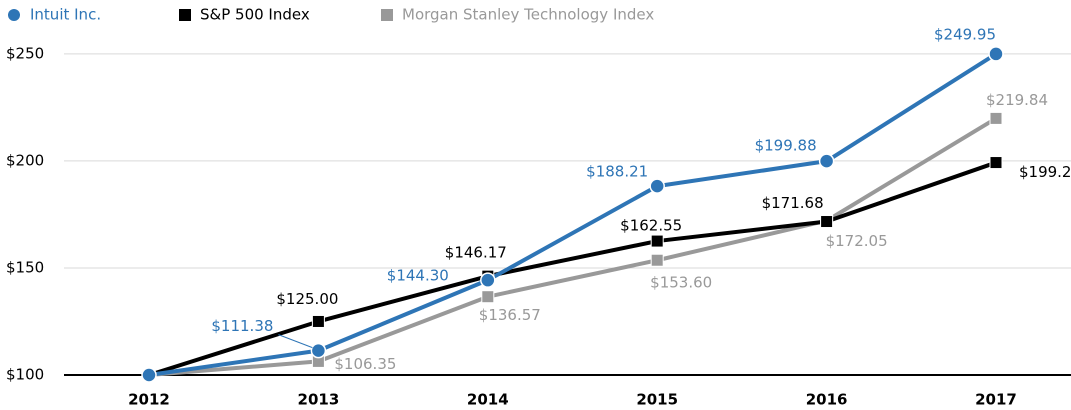 The image size is (1071, 410). Describe the element at coordinates (418, 276) in the screenshot. I see `data-label: $144.30` at that location.